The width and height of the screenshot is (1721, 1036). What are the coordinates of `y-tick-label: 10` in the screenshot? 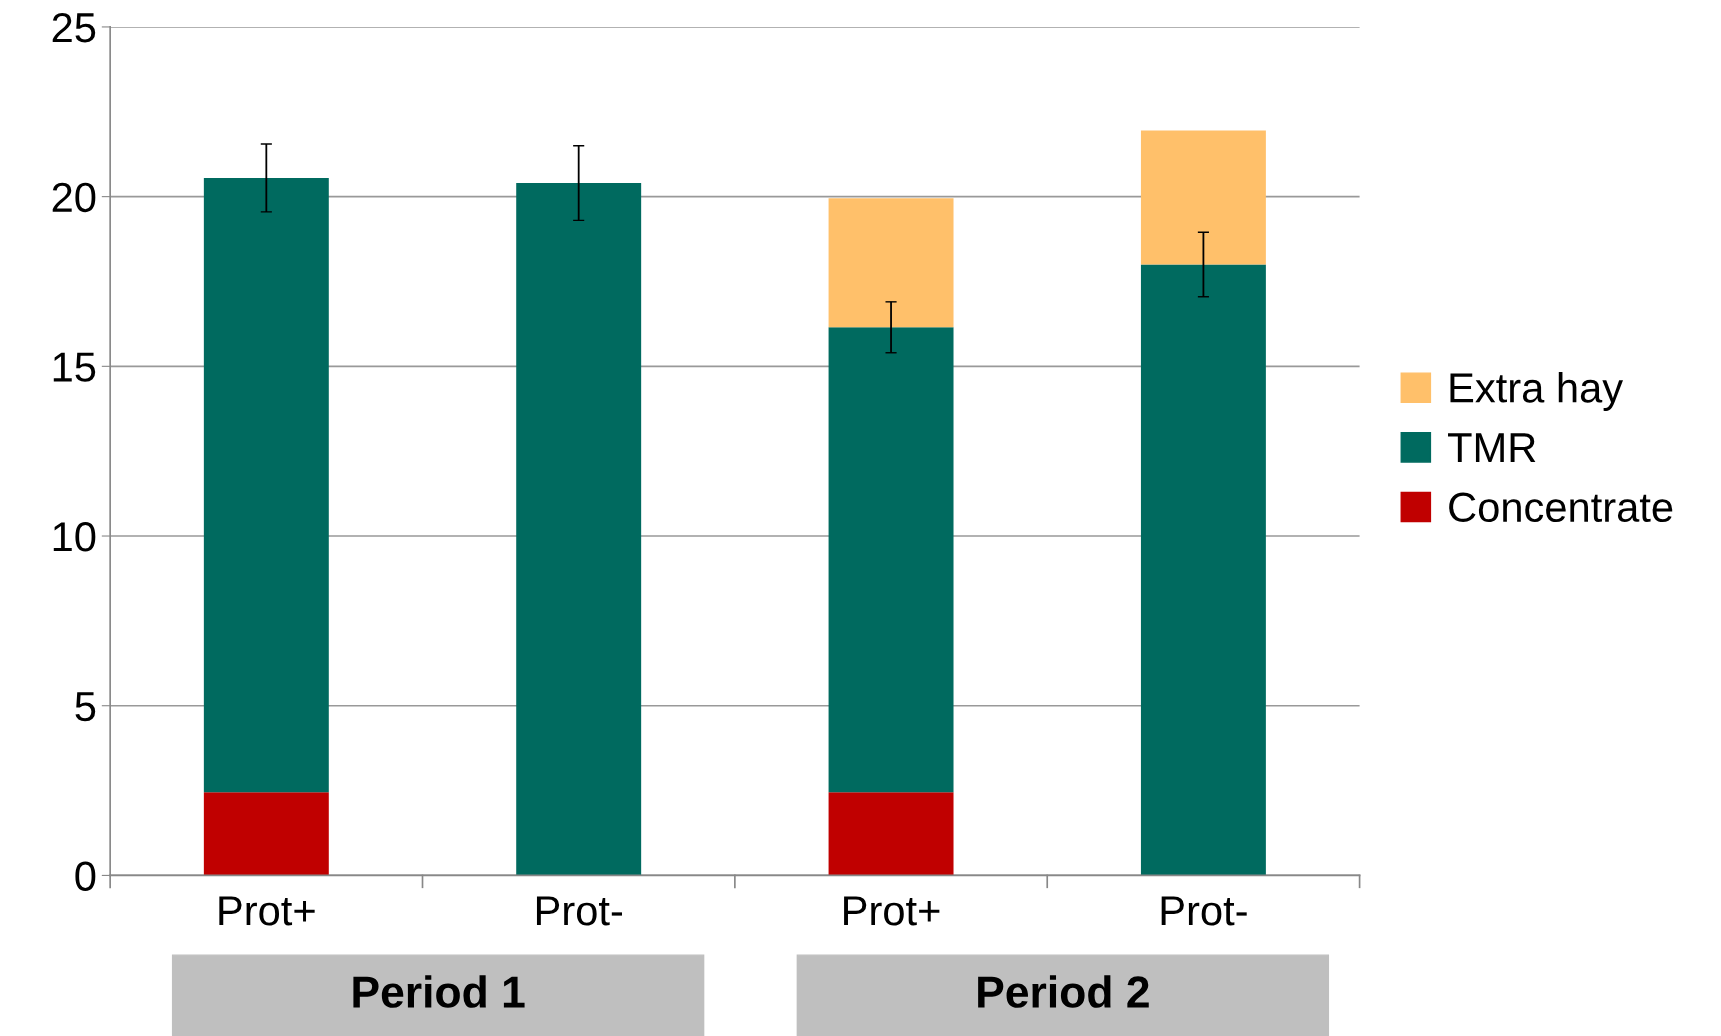 It's located at (74, 537).